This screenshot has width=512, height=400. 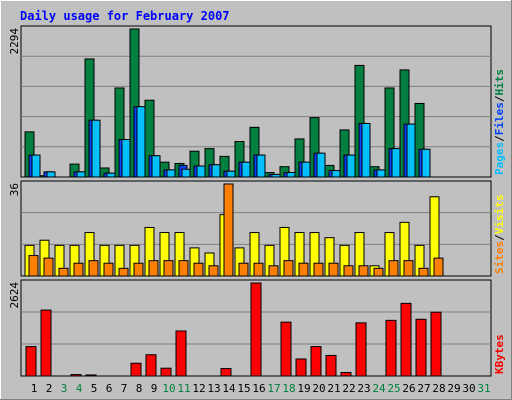 I want to click on legend-entry: Visits, so click(x=499, y=215).